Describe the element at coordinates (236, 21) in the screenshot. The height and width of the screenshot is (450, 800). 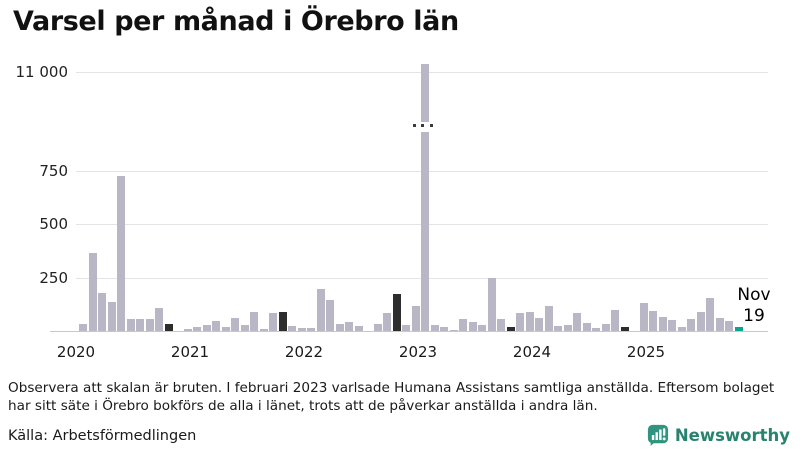
I see `chart-title: Varsel per månad i Örebro län` at that location.